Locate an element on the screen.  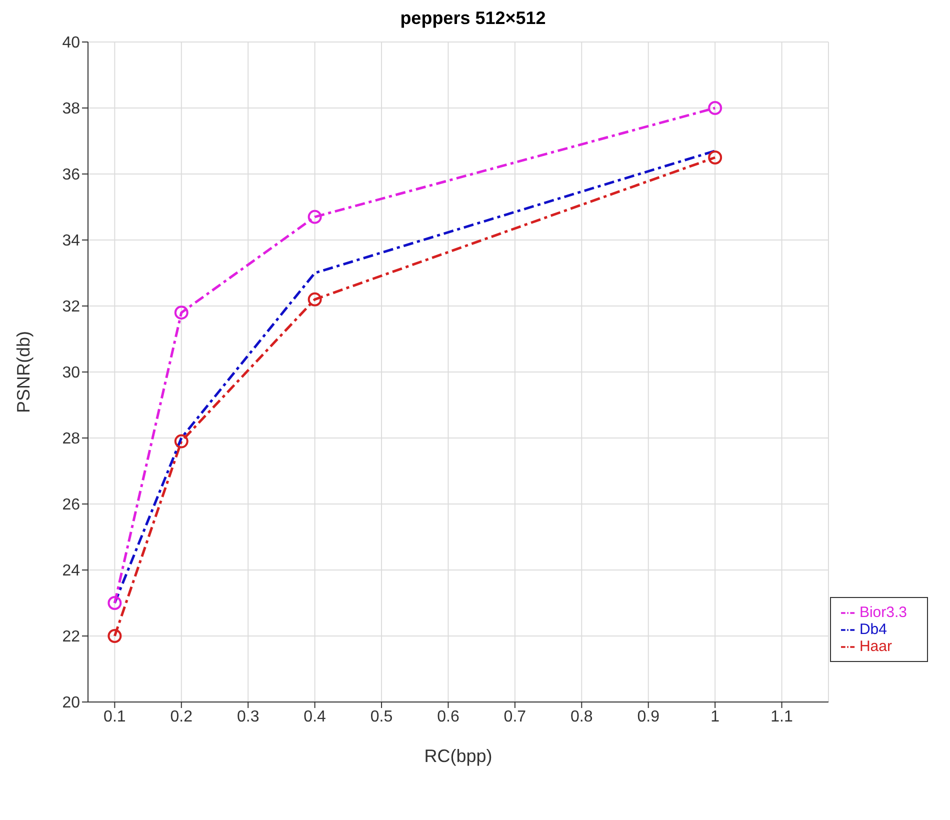
x-tick-label: 0.6 is located at coordinates (448, 717).